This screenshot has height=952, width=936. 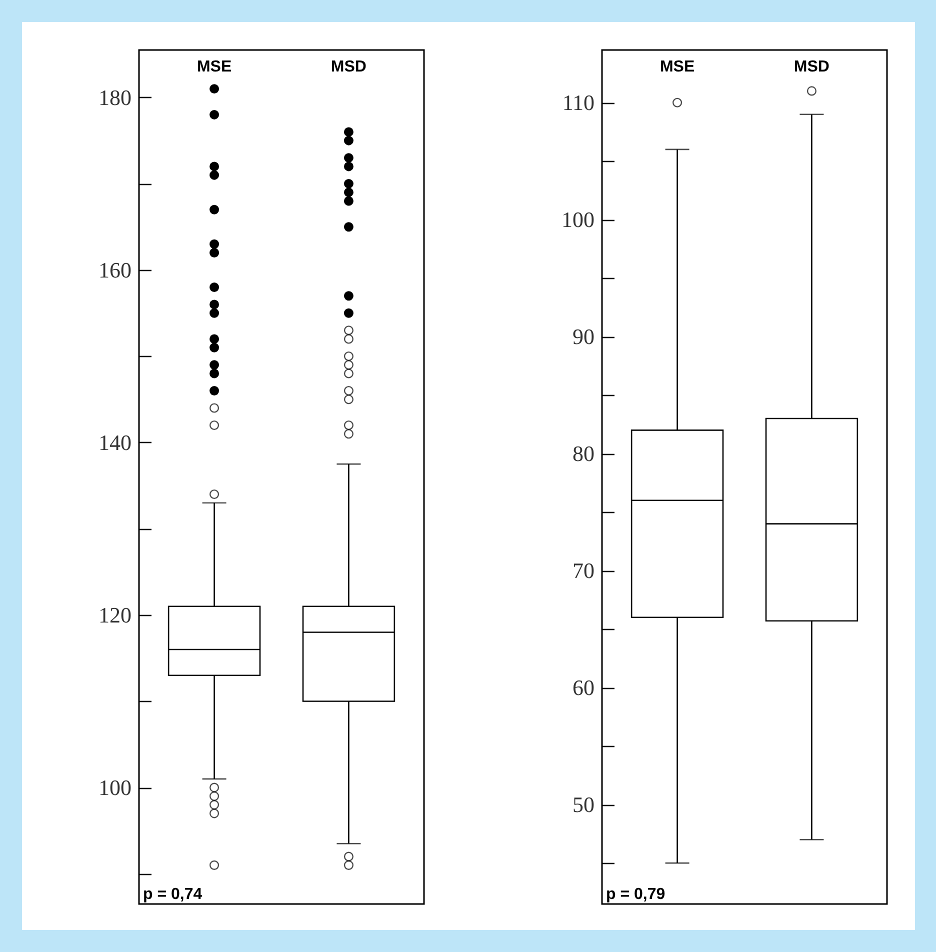 I want to click on y-tick-label: 120, so click(x=115, y=615).